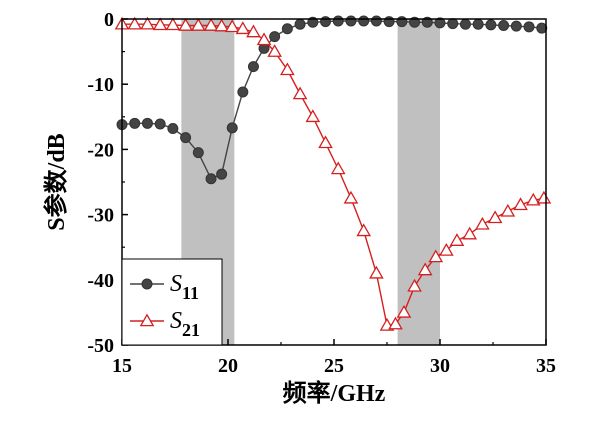  Describe the element at coordinates (147, 320) in the screenshot. I see `legend-marker-s21` at that location.